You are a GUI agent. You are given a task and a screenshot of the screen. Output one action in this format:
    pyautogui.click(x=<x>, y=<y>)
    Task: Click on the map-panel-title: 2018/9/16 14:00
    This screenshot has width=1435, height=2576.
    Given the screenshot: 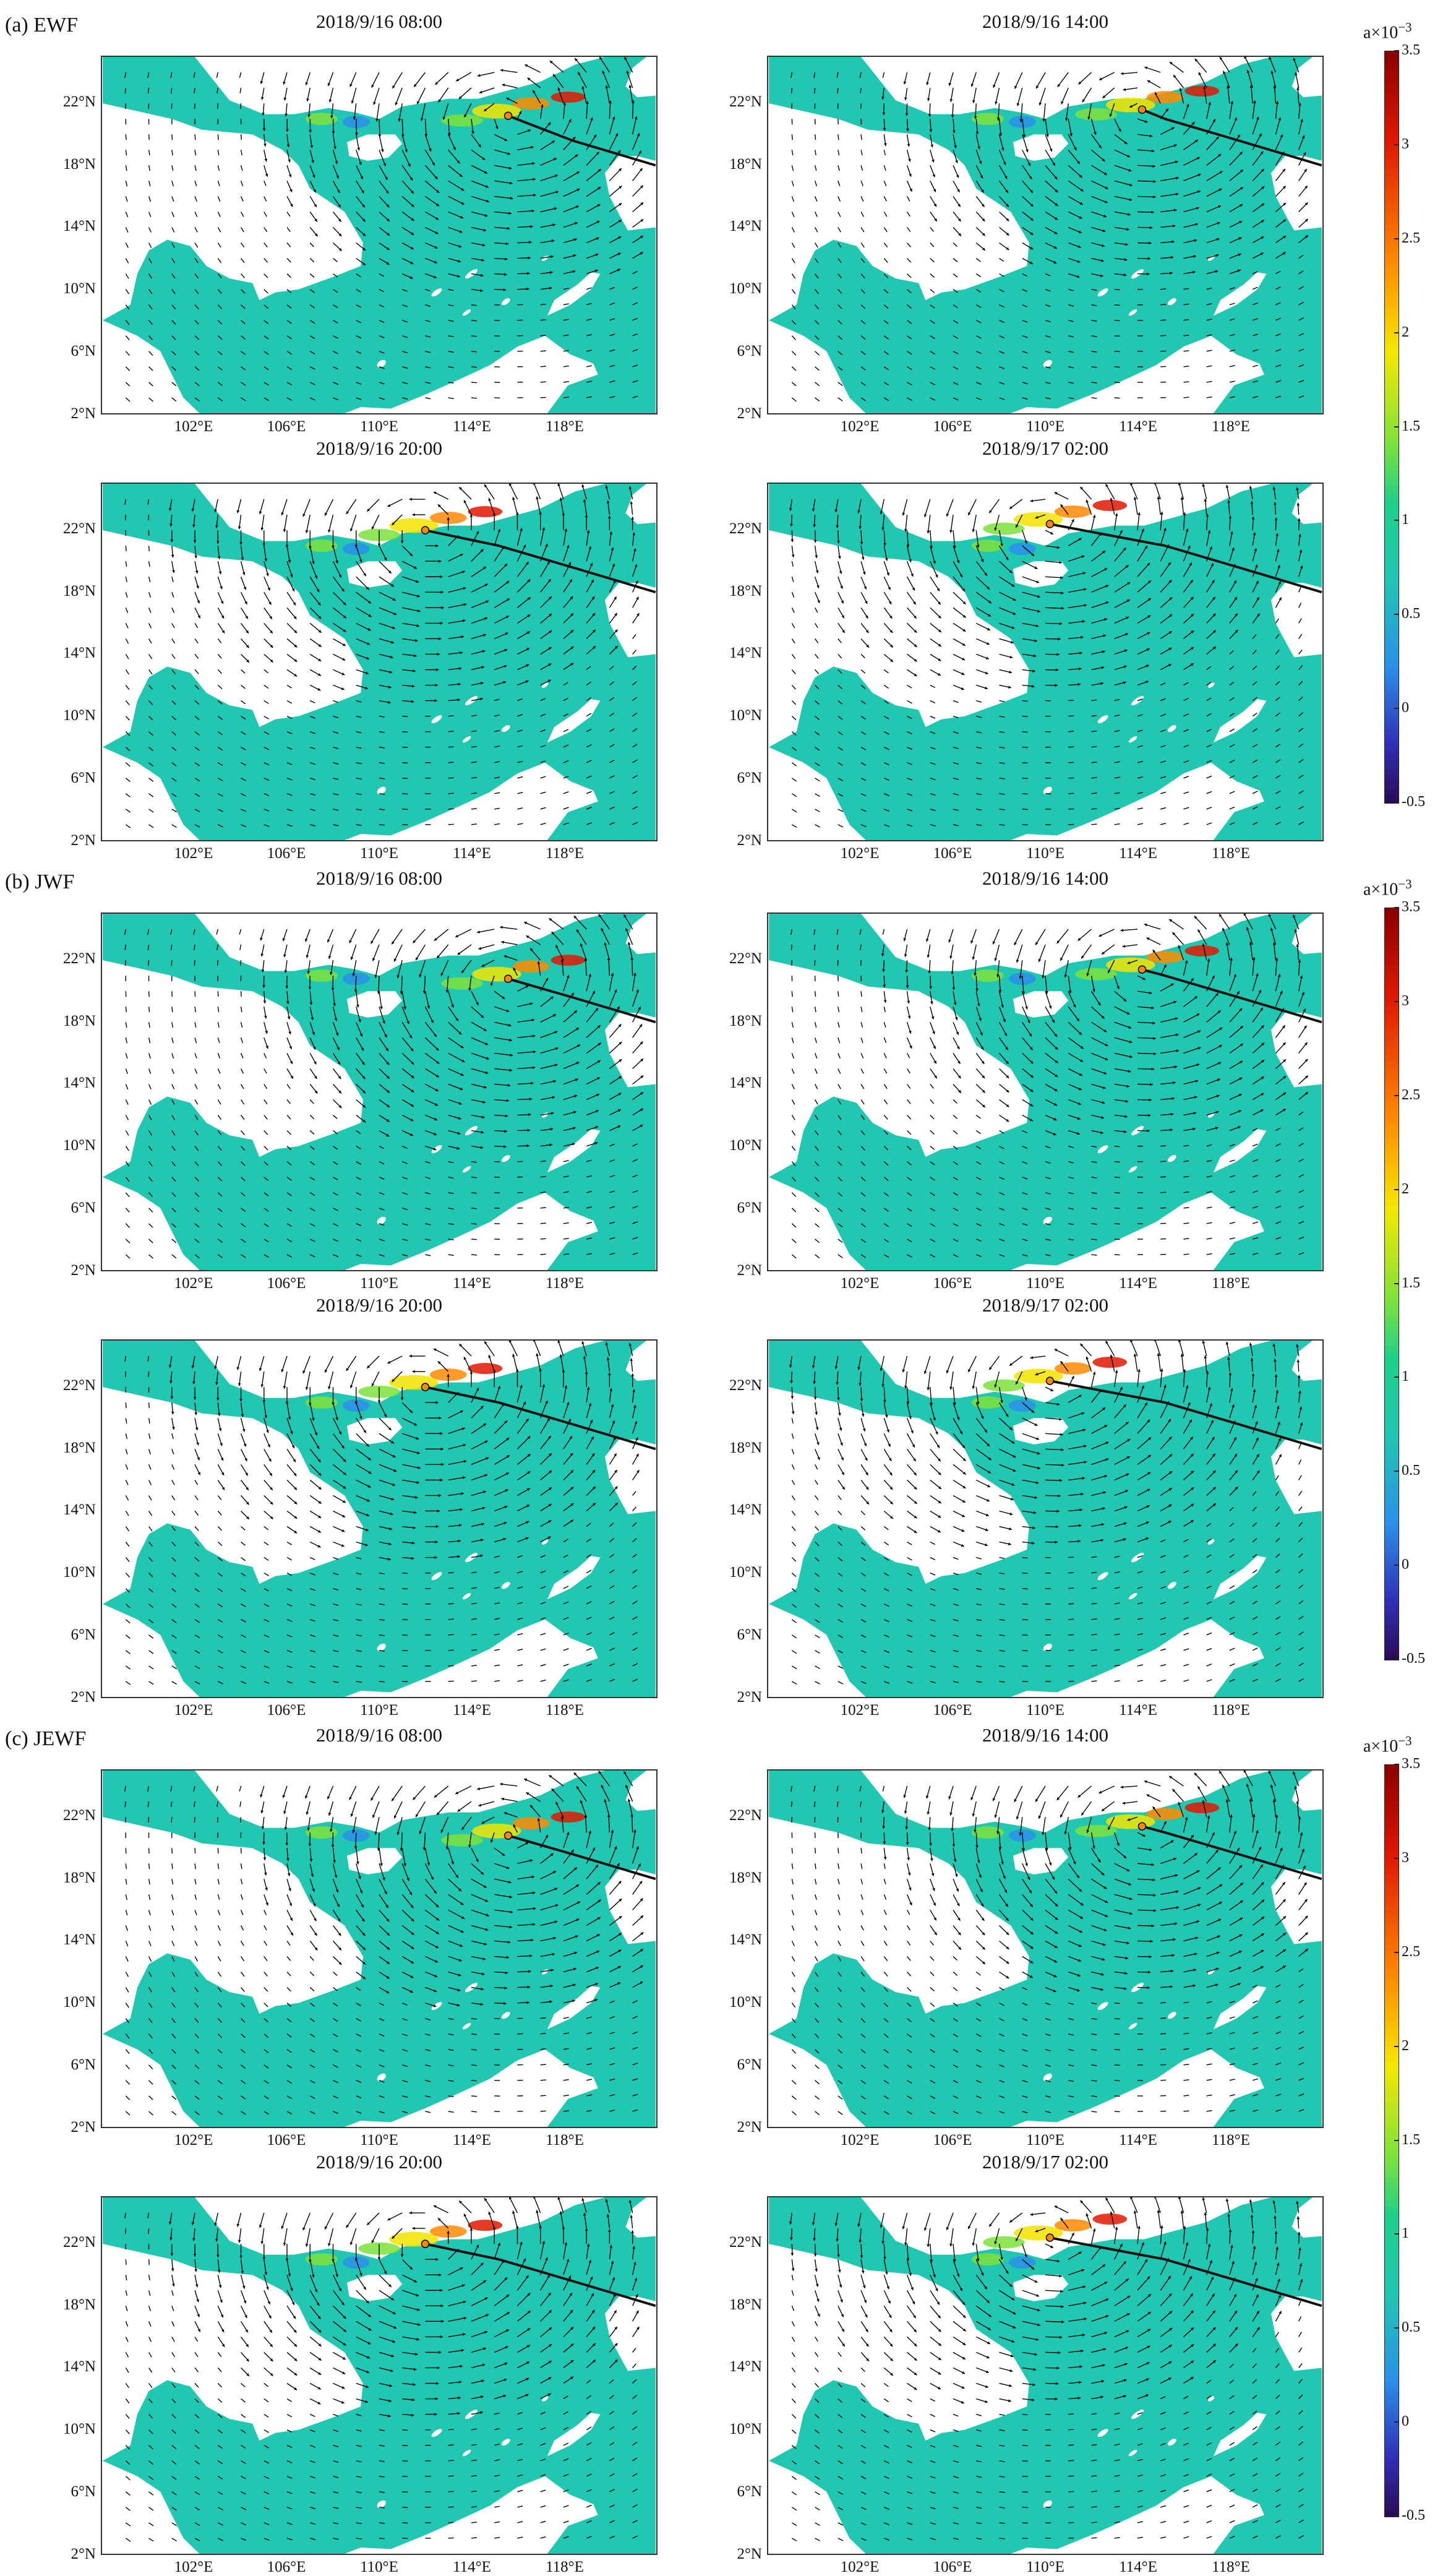 What is the action you would take?
    pyautogui.click(x=1045, y=22)
    